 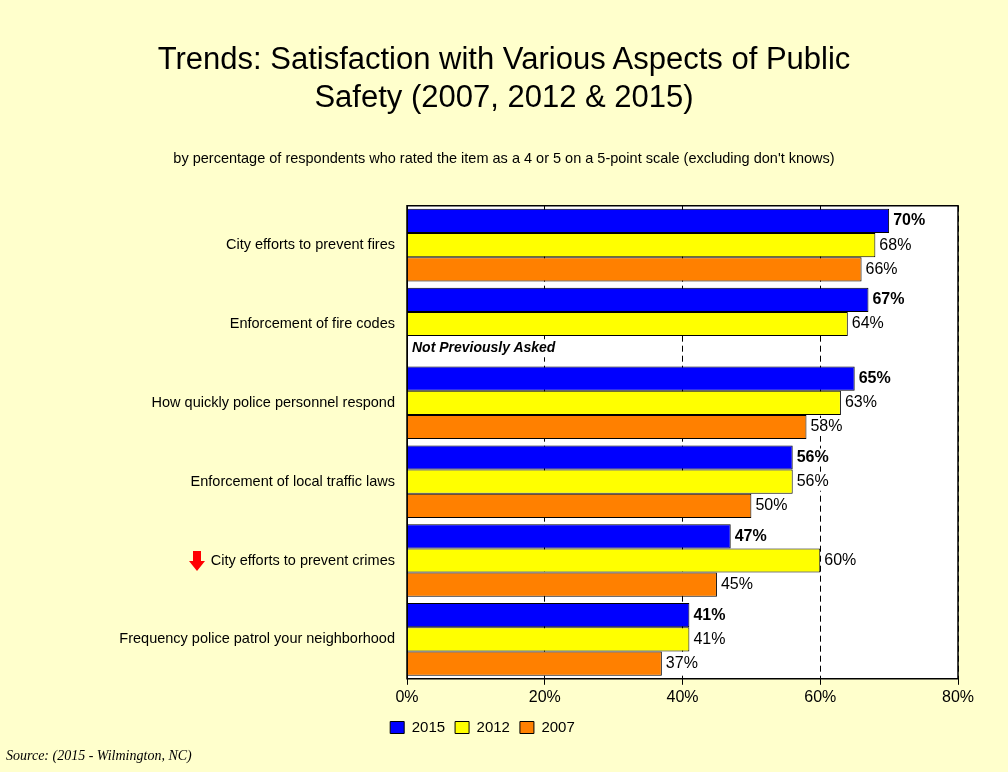 What do you see at coordinates (544, 696) in the screenshot?
I see `x-tick-label: 20%` at bounding box center [544, 696].